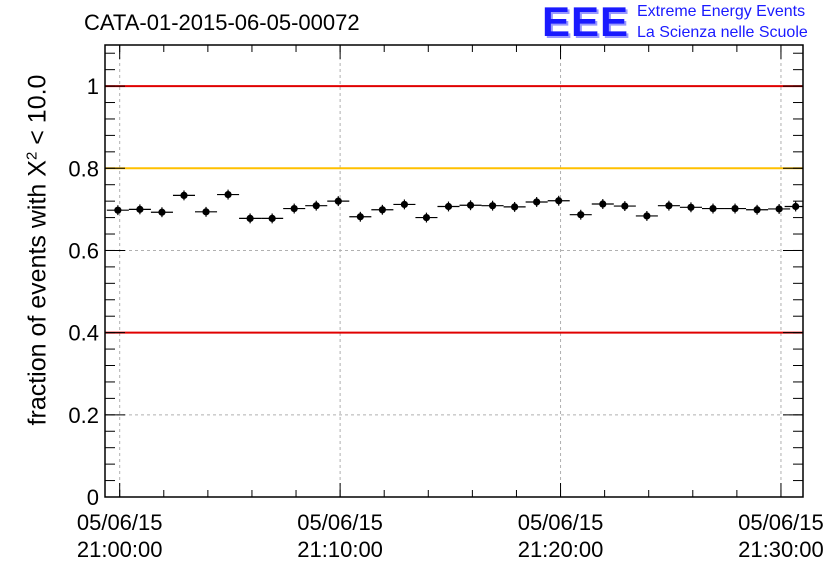 The height and width of the screenshot is (572, 836). Describe the element at coordinates (37, 113) in the screenshot. I see `y-axis-label-suffix: < 10.0` at that location.